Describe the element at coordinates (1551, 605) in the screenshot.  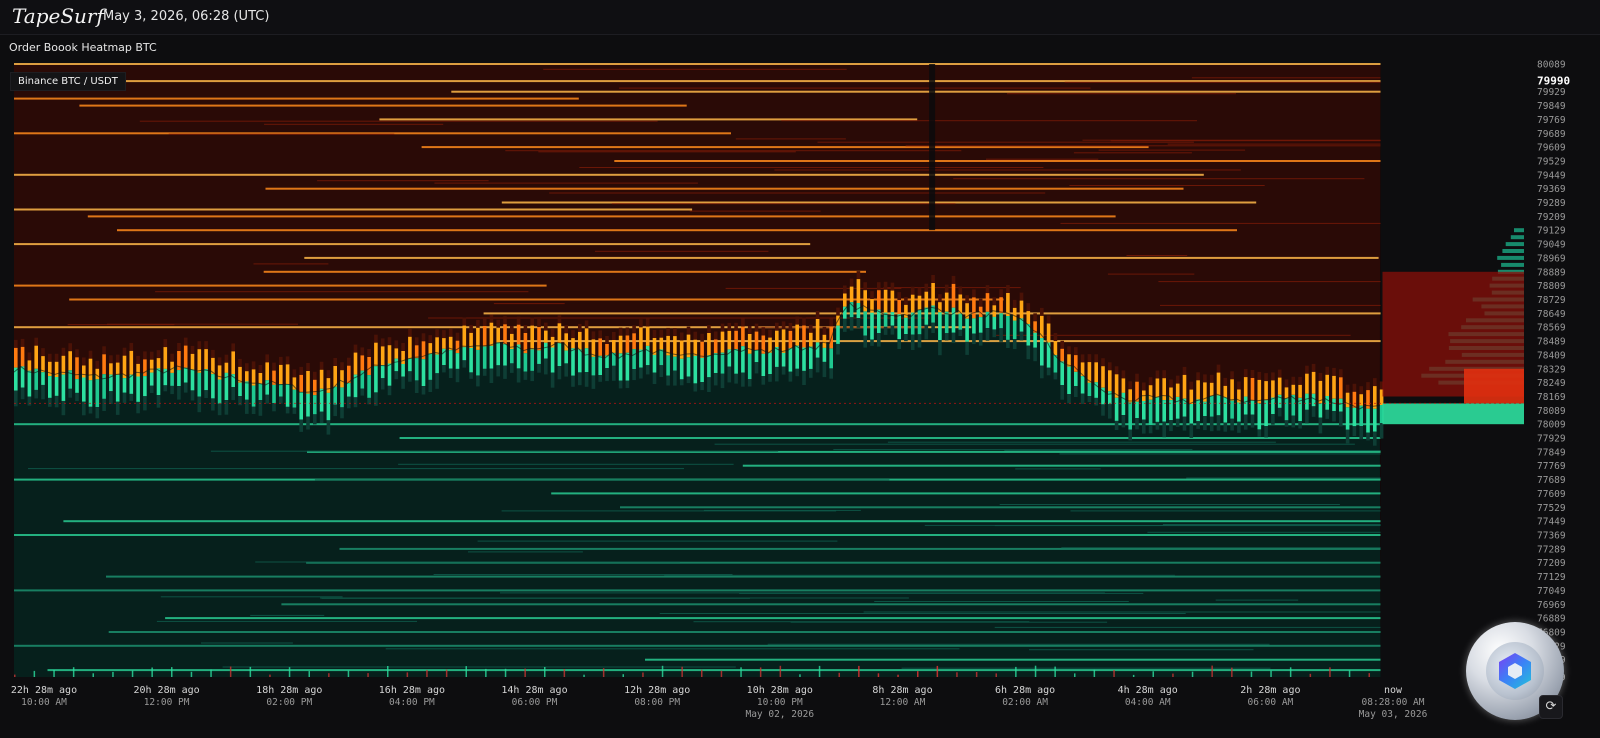
I see `y-tick-label: 76969` at that location.